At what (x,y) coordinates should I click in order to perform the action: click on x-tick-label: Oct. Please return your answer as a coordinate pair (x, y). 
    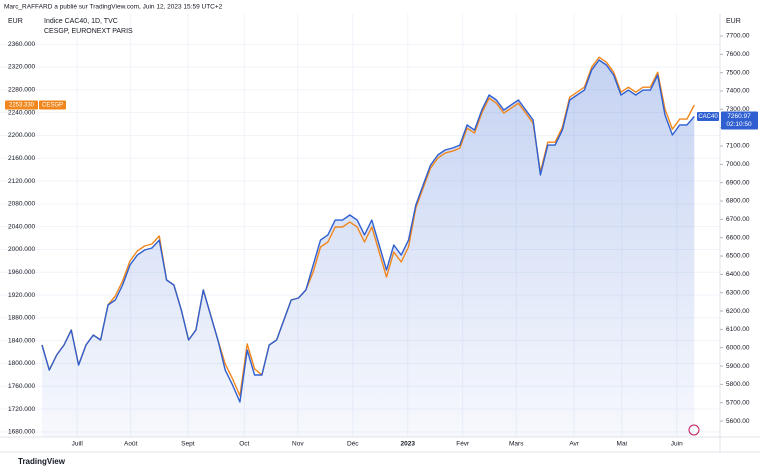
    Looking at the image, I should click on (244, 444).